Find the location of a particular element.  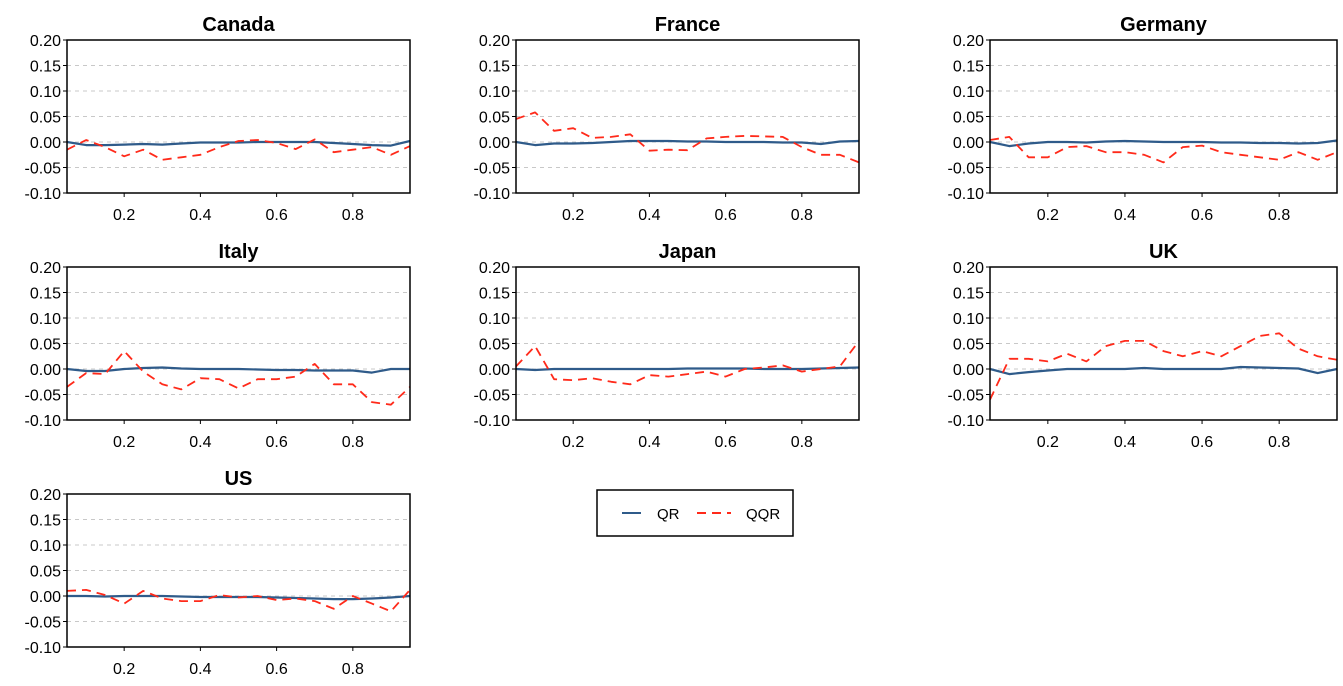

panel-title: Germany is located at coordinates (1164, 25).